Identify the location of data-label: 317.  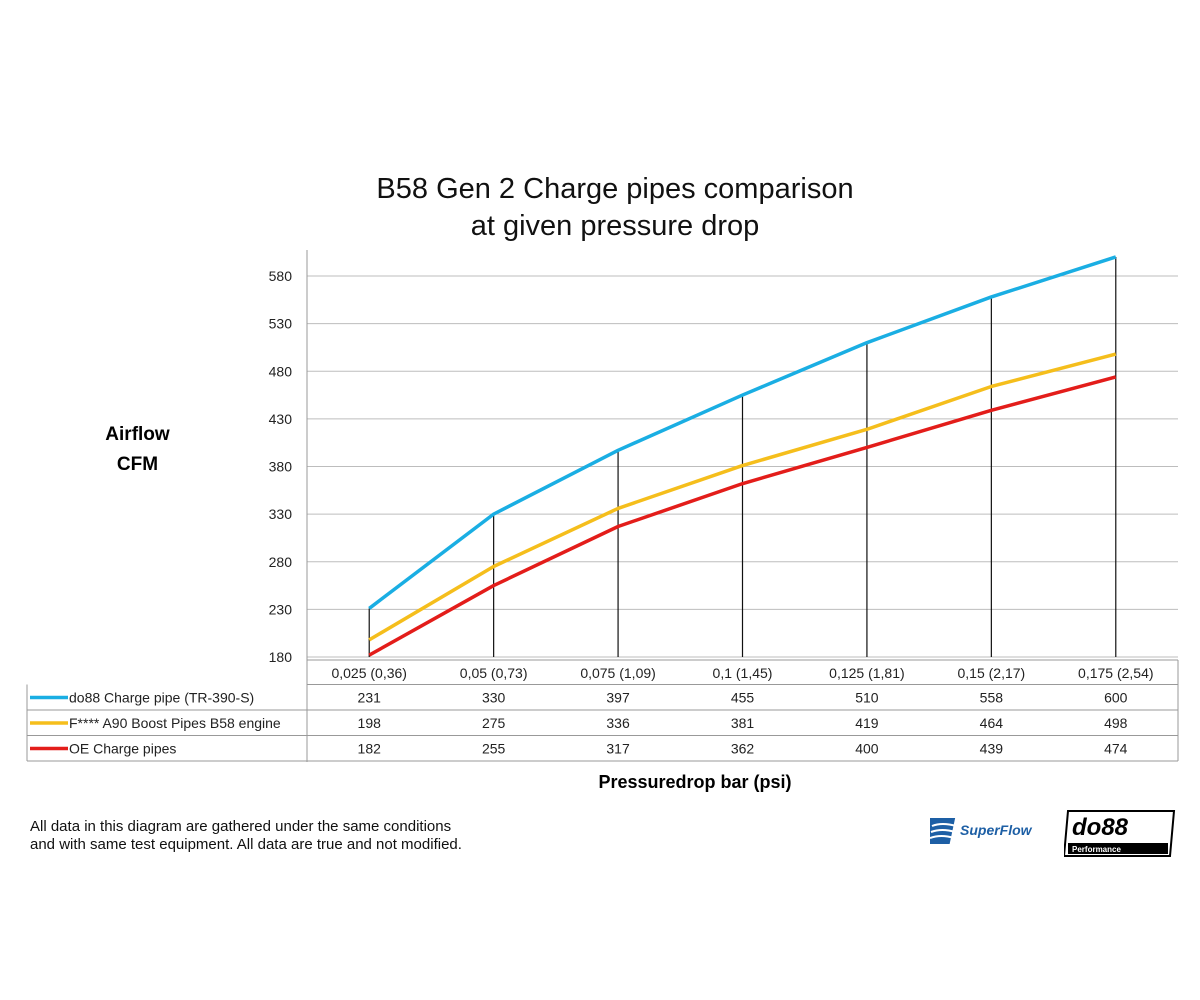
(618, 749).